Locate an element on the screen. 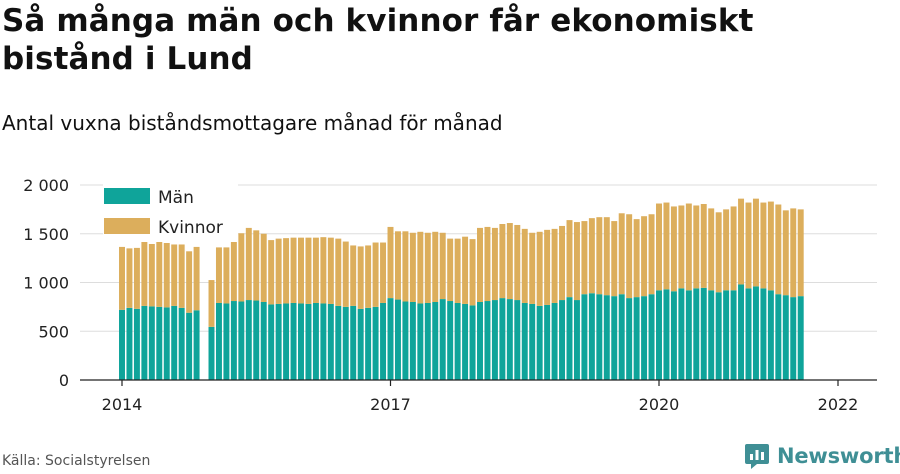  source-note: Källa: Socialstyrelsen is located at coordinates (76, 461).